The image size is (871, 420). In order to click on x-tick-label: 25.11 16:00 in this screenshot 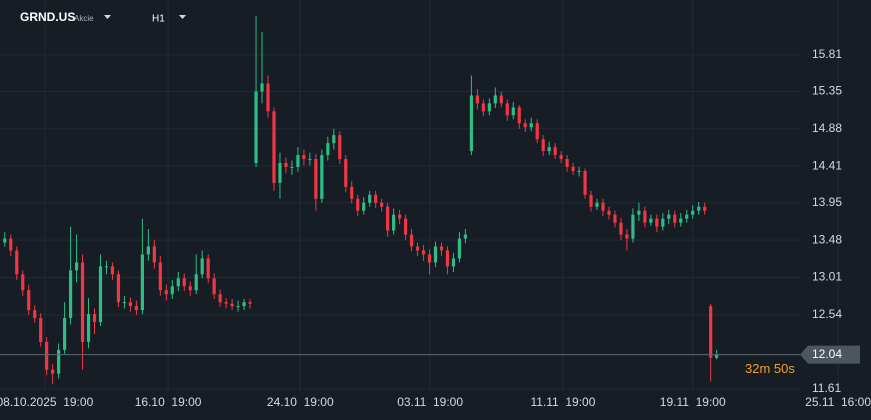, I will do `click(838, 402)`.